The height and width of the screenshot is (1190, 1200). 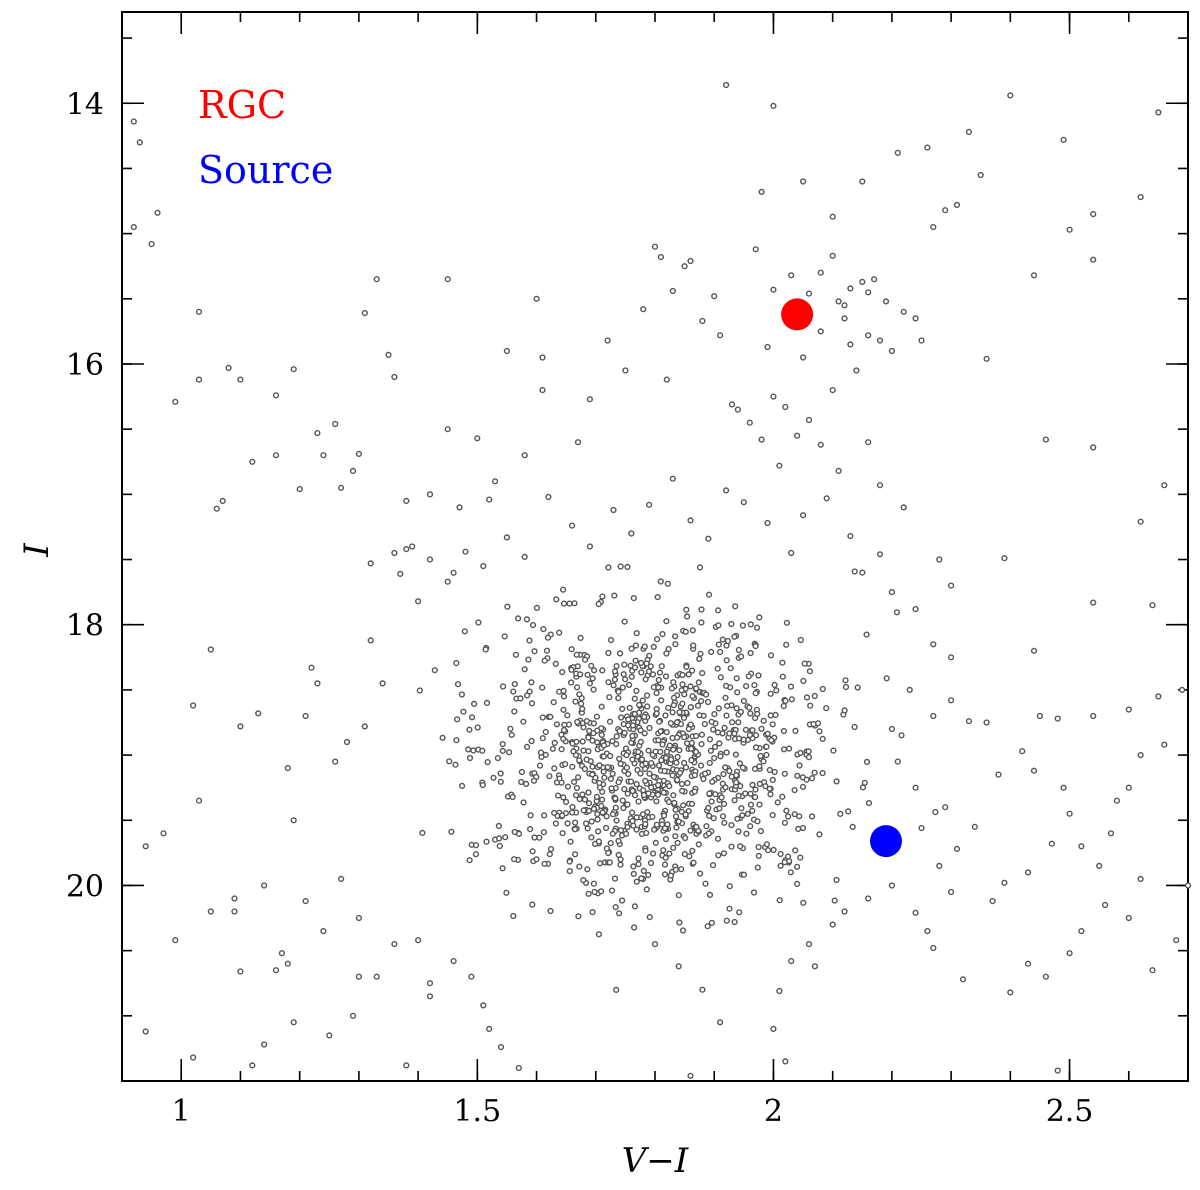 What do you see at coordinates (886, 841) in the screenshot?
I see `source-point` at bounding box center [886, 841].